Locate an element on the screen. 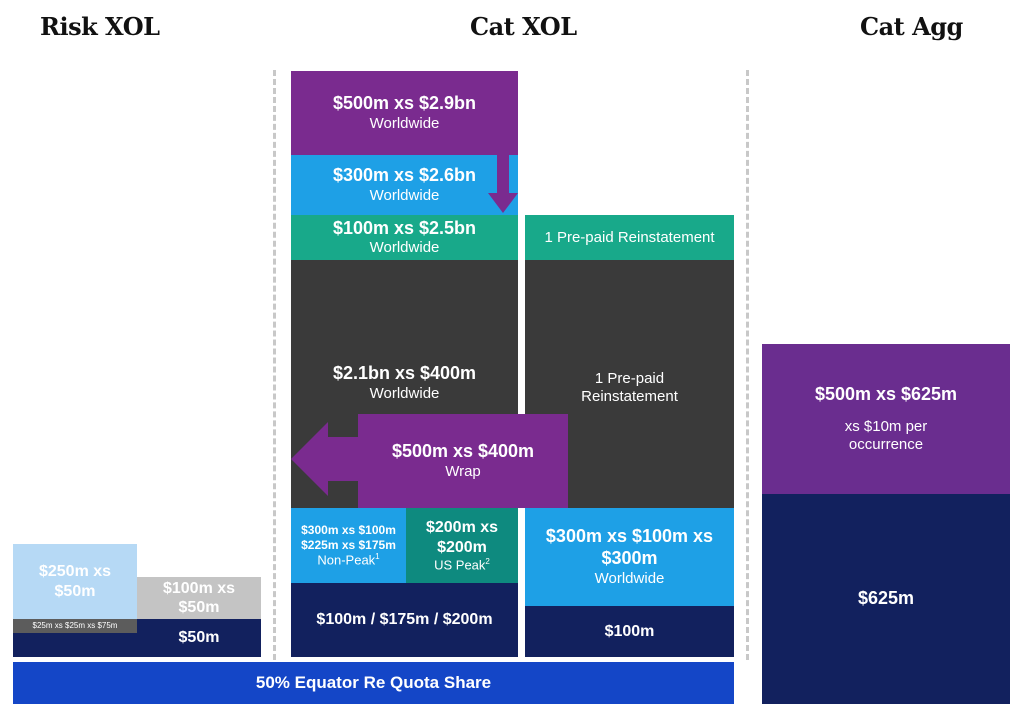 Image resolution: width=1024 pixels, height=716 pixels. cat-layer-100m-2-5bn-sub: Worldwide is located at coordinates (404, 248).